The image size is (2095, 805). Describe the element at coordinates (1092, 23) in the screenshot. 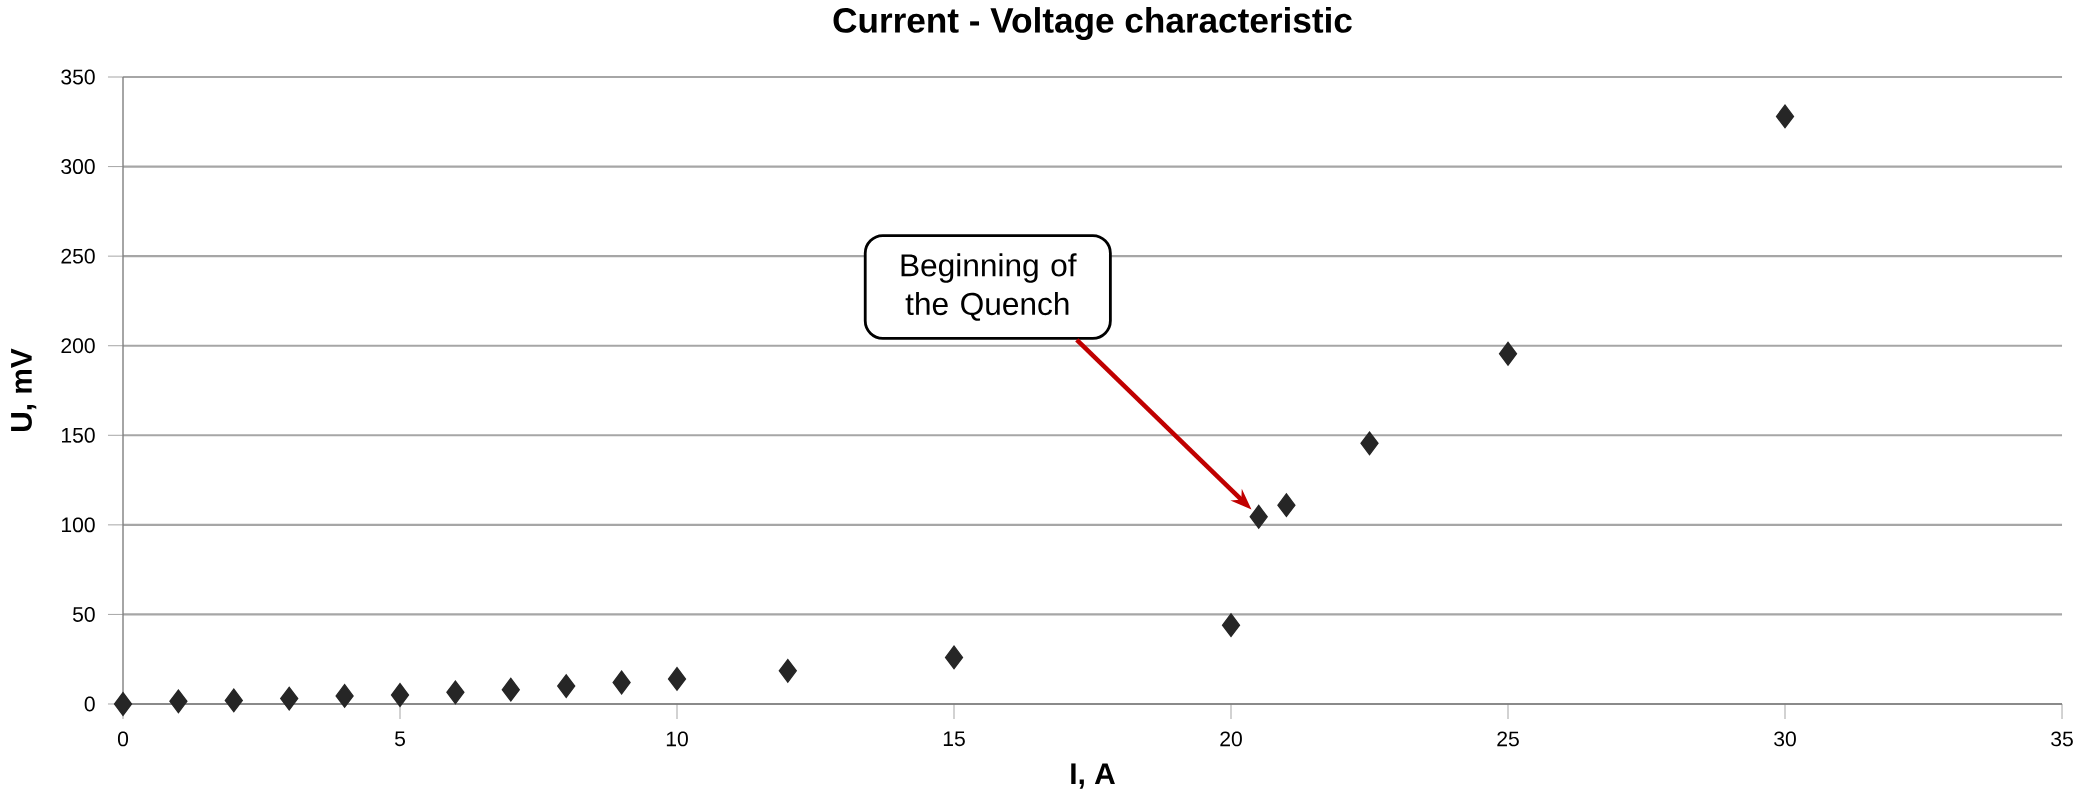

I see `chart-title: Current - Voltage characteristic` at that location.